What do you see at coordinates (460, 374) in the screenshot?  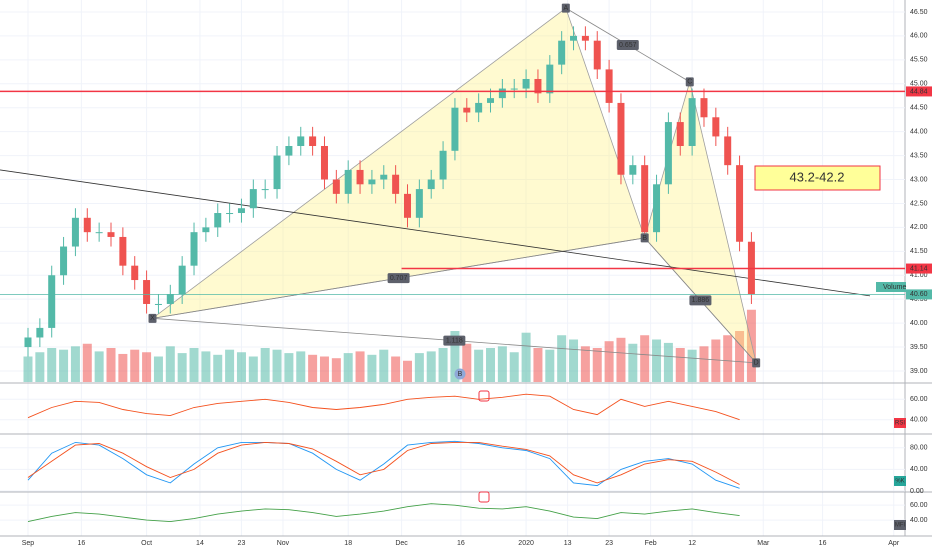 I see `marker-label: B` at bounding box center [460, 374].